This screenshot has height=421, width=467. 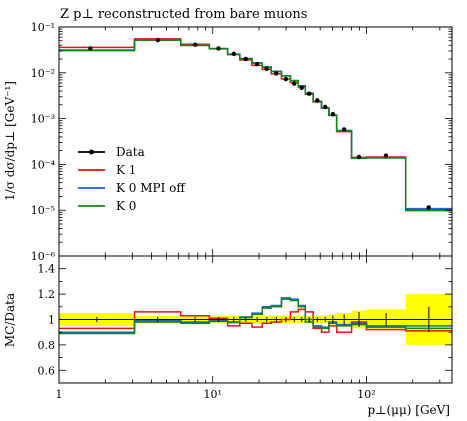 What do you see at coordinates (43, 119) in the screenshot?
I see `y-tick-label: 10⁻³` at bounding box center [43, 119].